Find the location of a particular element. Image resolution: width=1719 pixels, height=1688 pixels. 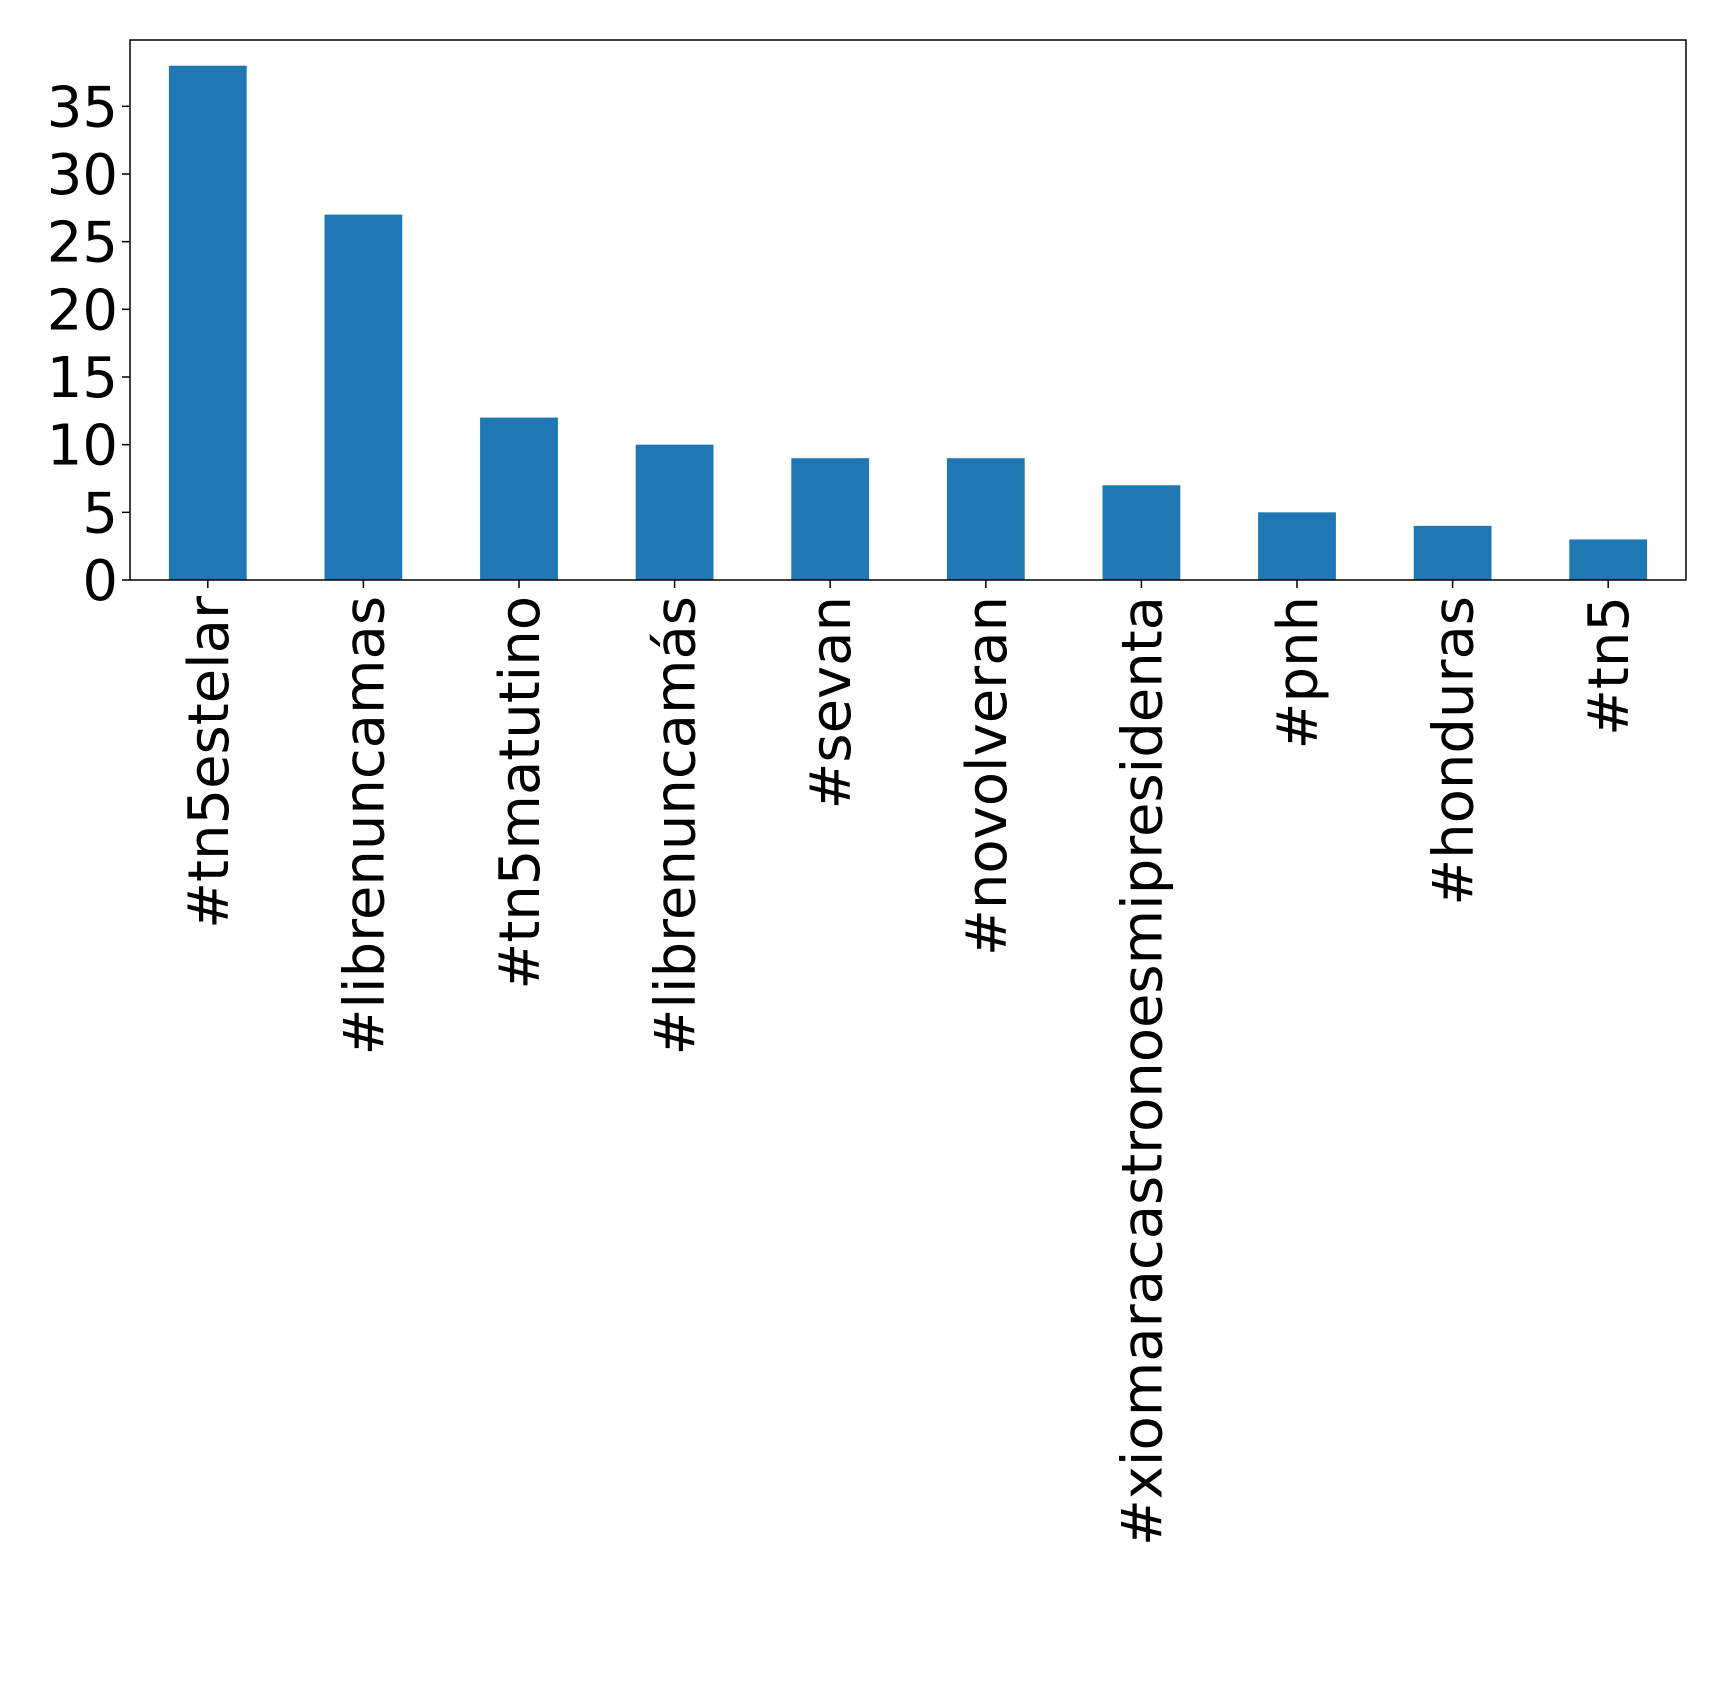

x-tick-label: #tn5matutino is located at coordinates (520, 793).